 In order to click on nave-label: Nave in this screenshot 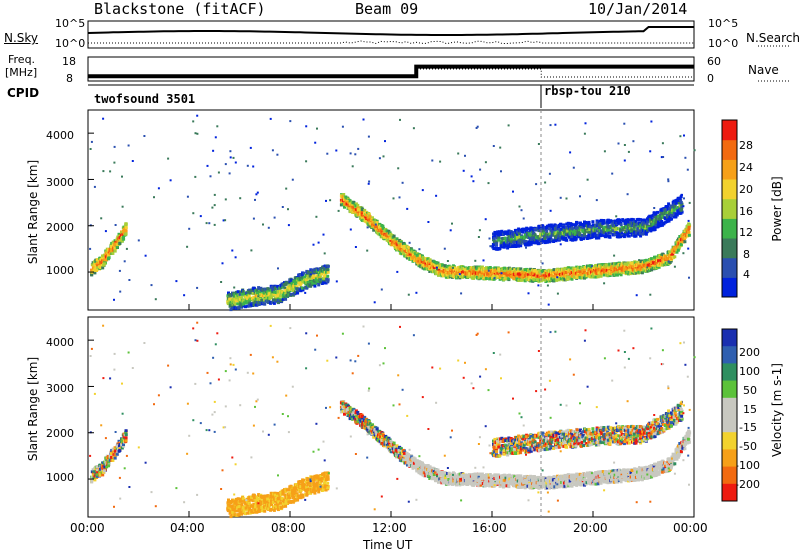, I will do `click(763, 70)`.